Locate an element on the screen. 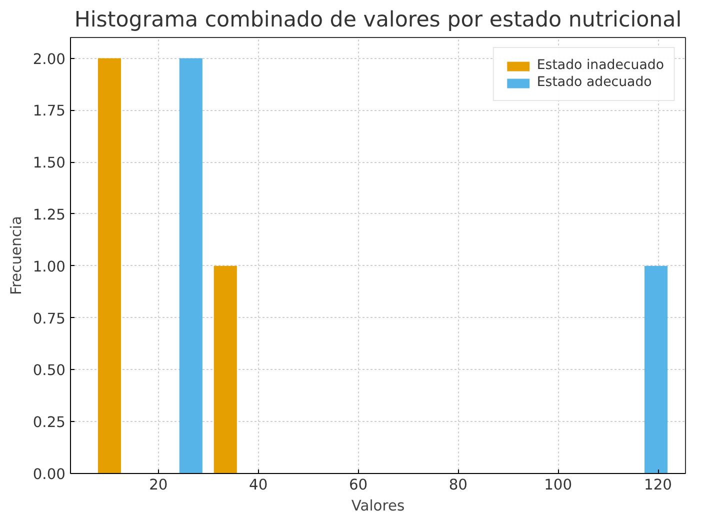 The image size is (703, 531). x-tick-label: 120 is located at coordinates (658, 485).